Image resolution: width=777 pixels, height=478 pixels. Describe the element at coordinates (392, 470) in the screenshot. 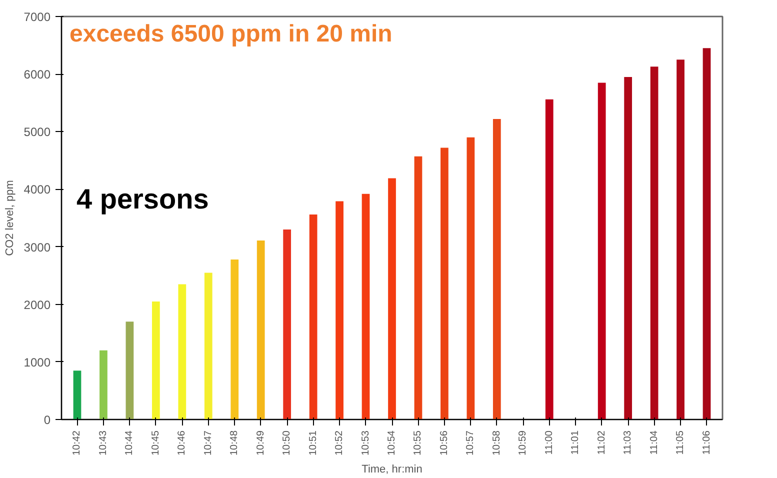

I see `x-axis-title: Time, hr:min` at that location.